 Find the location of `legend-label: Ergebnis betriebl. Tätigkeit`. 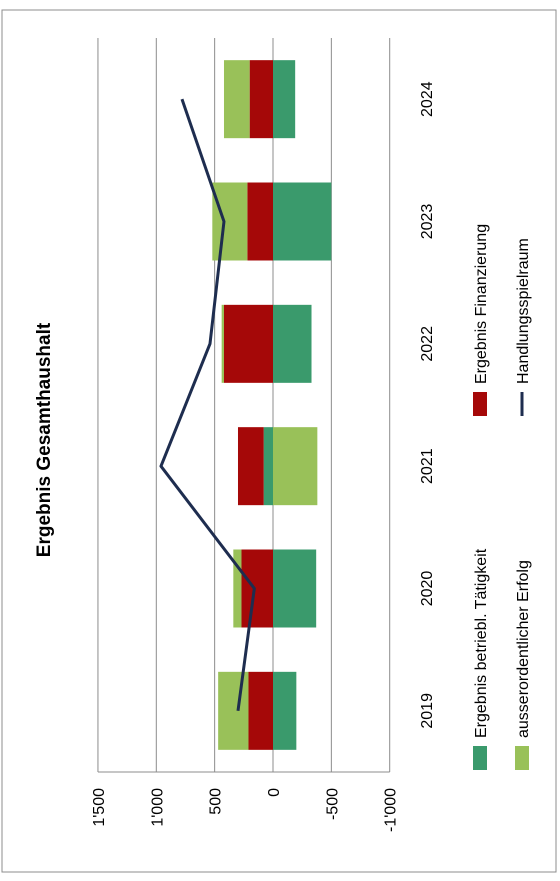

legend-label: Ergebnis betriebl. Tätigkeit is located at coordinates (481, 643).